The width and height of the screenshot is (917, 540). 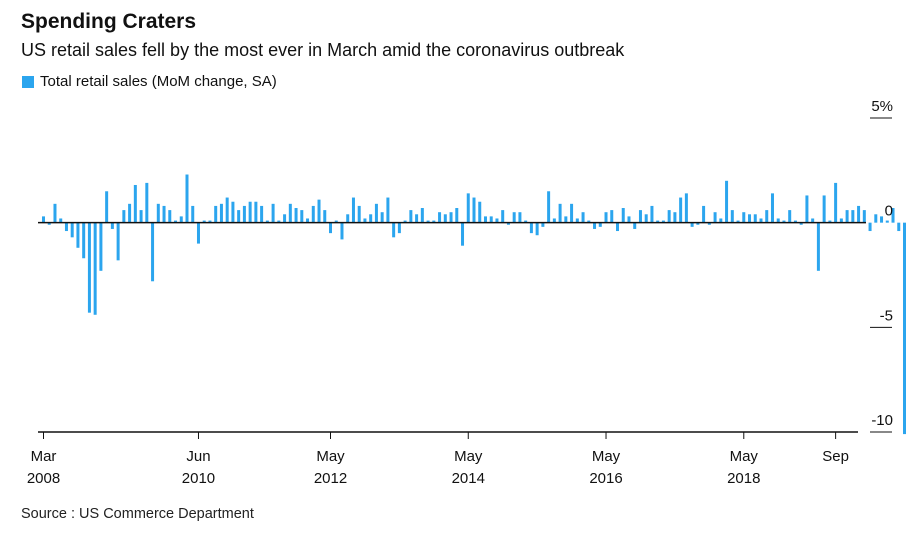 What do you see at coordinates (43, 478) in the screenshot?
I see `x-tick-year: 2008` at bounding box center [43, 478].